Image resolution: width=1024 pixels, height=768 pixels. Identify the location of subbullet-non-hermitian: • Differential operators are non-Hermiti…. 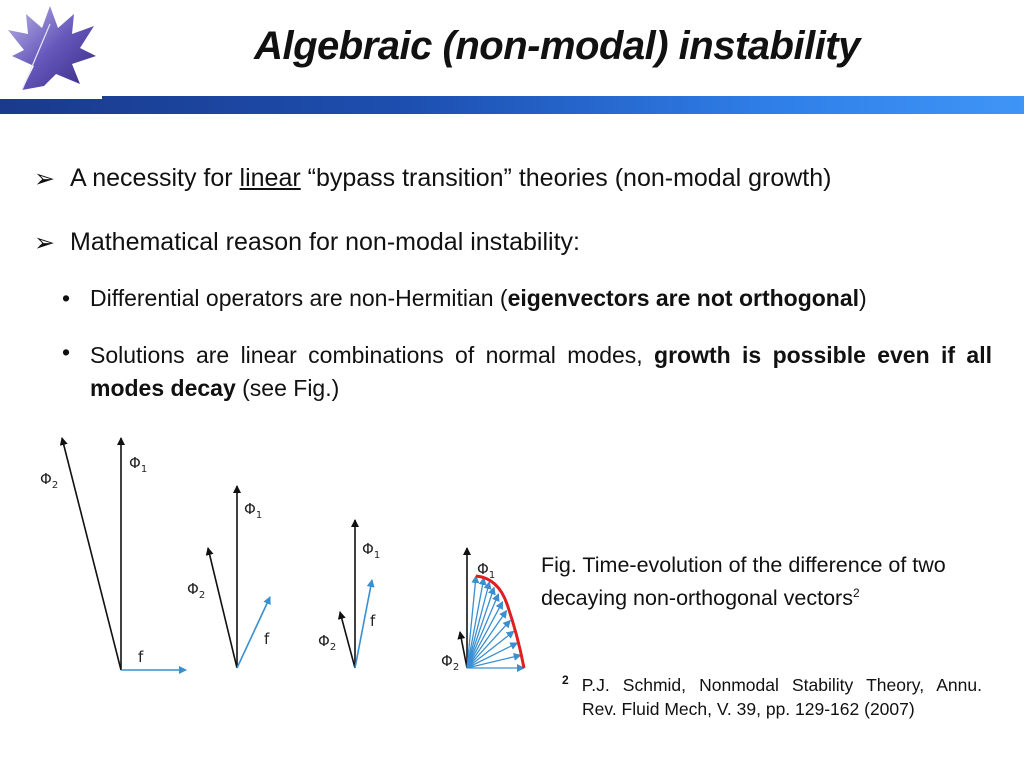
(464, 298).